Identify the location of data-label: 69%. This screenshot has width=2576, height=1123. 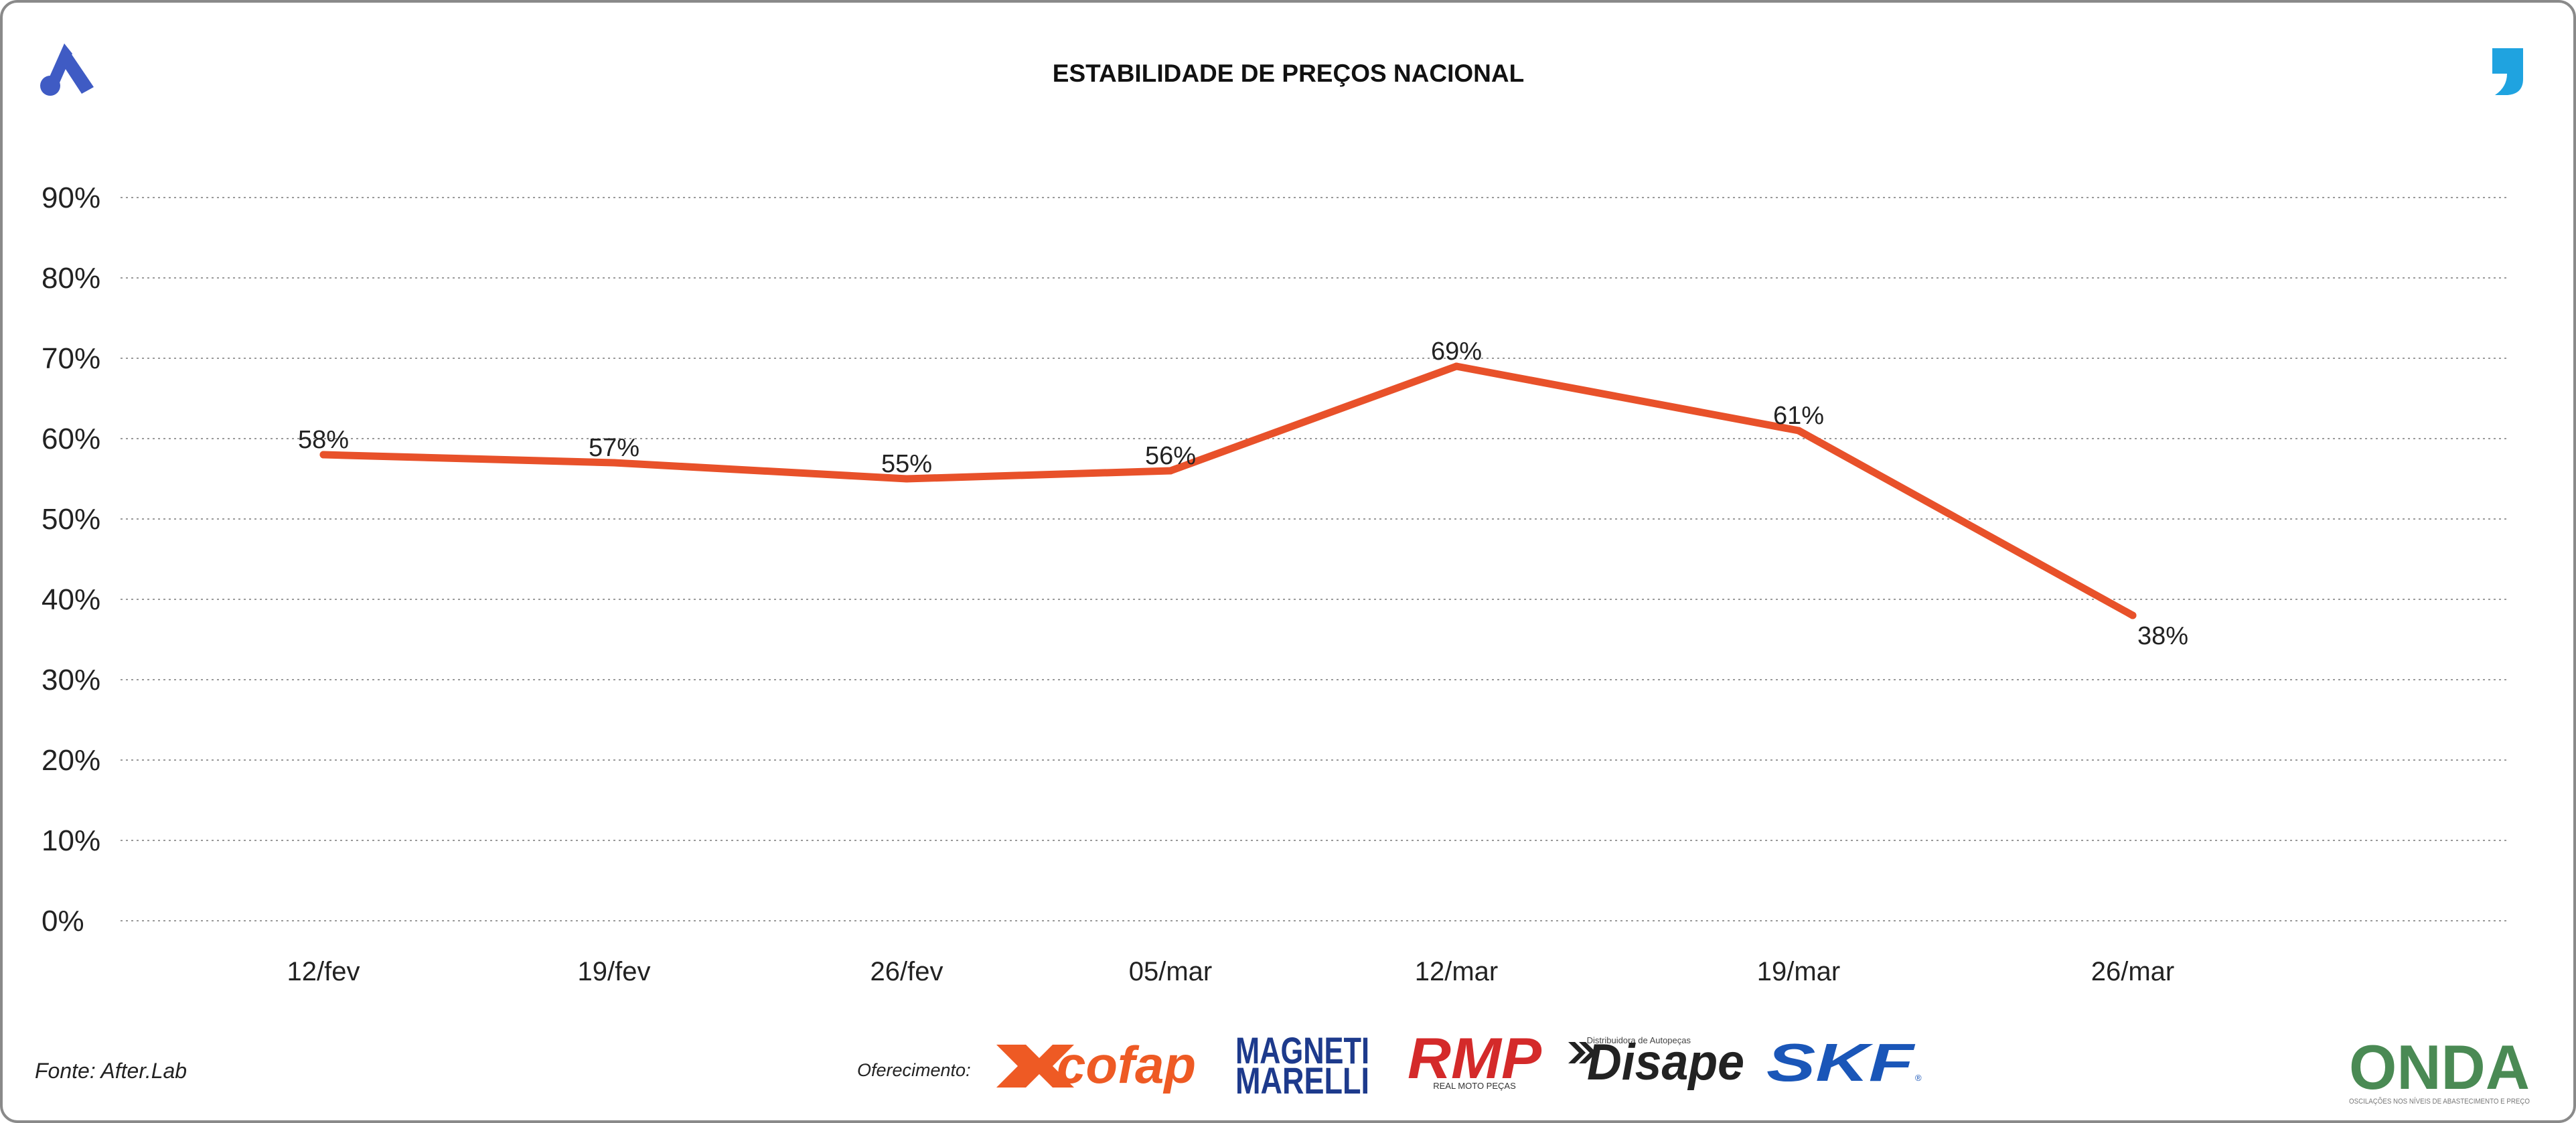
(1456, 352).